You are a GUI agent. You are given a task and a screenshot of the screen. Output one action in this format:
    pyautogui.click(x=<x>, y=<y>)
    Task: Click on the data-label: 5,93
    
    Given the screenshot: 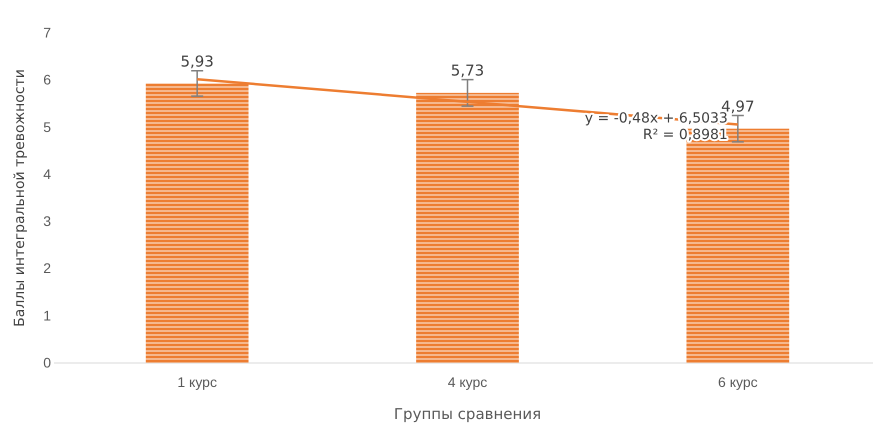 What is the action you would take?
    pyautogui.click(x=197, y=61)
    